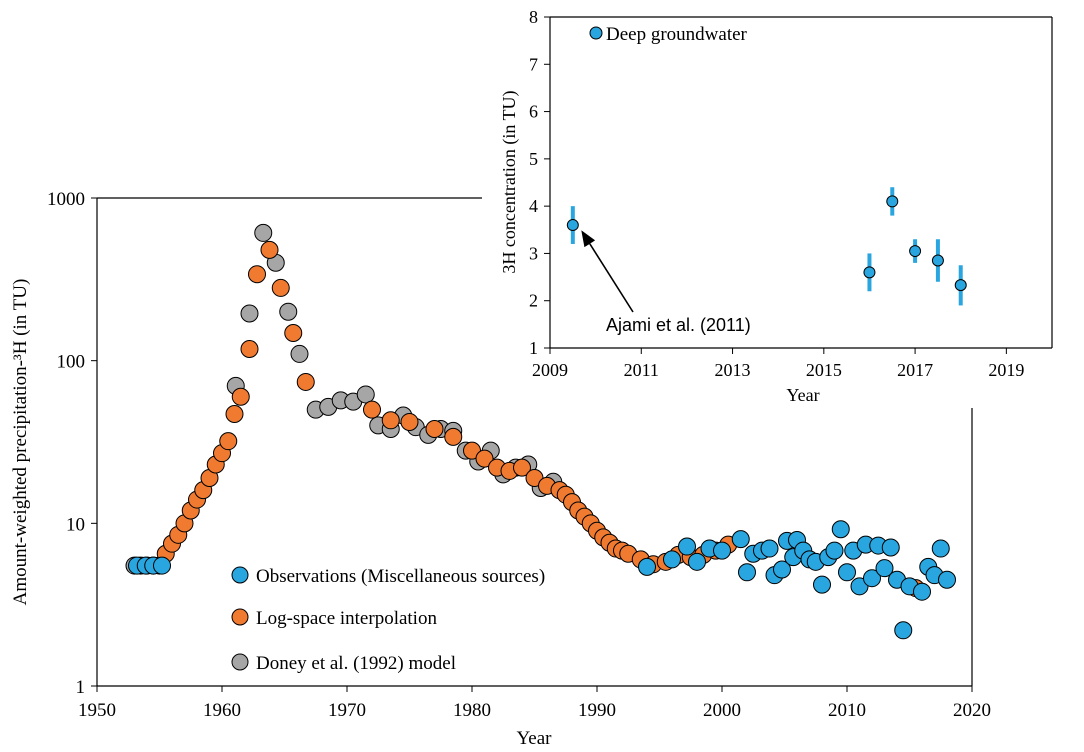  I want to click on inset-legend-label: Deep groundwater, so click(677, 34).